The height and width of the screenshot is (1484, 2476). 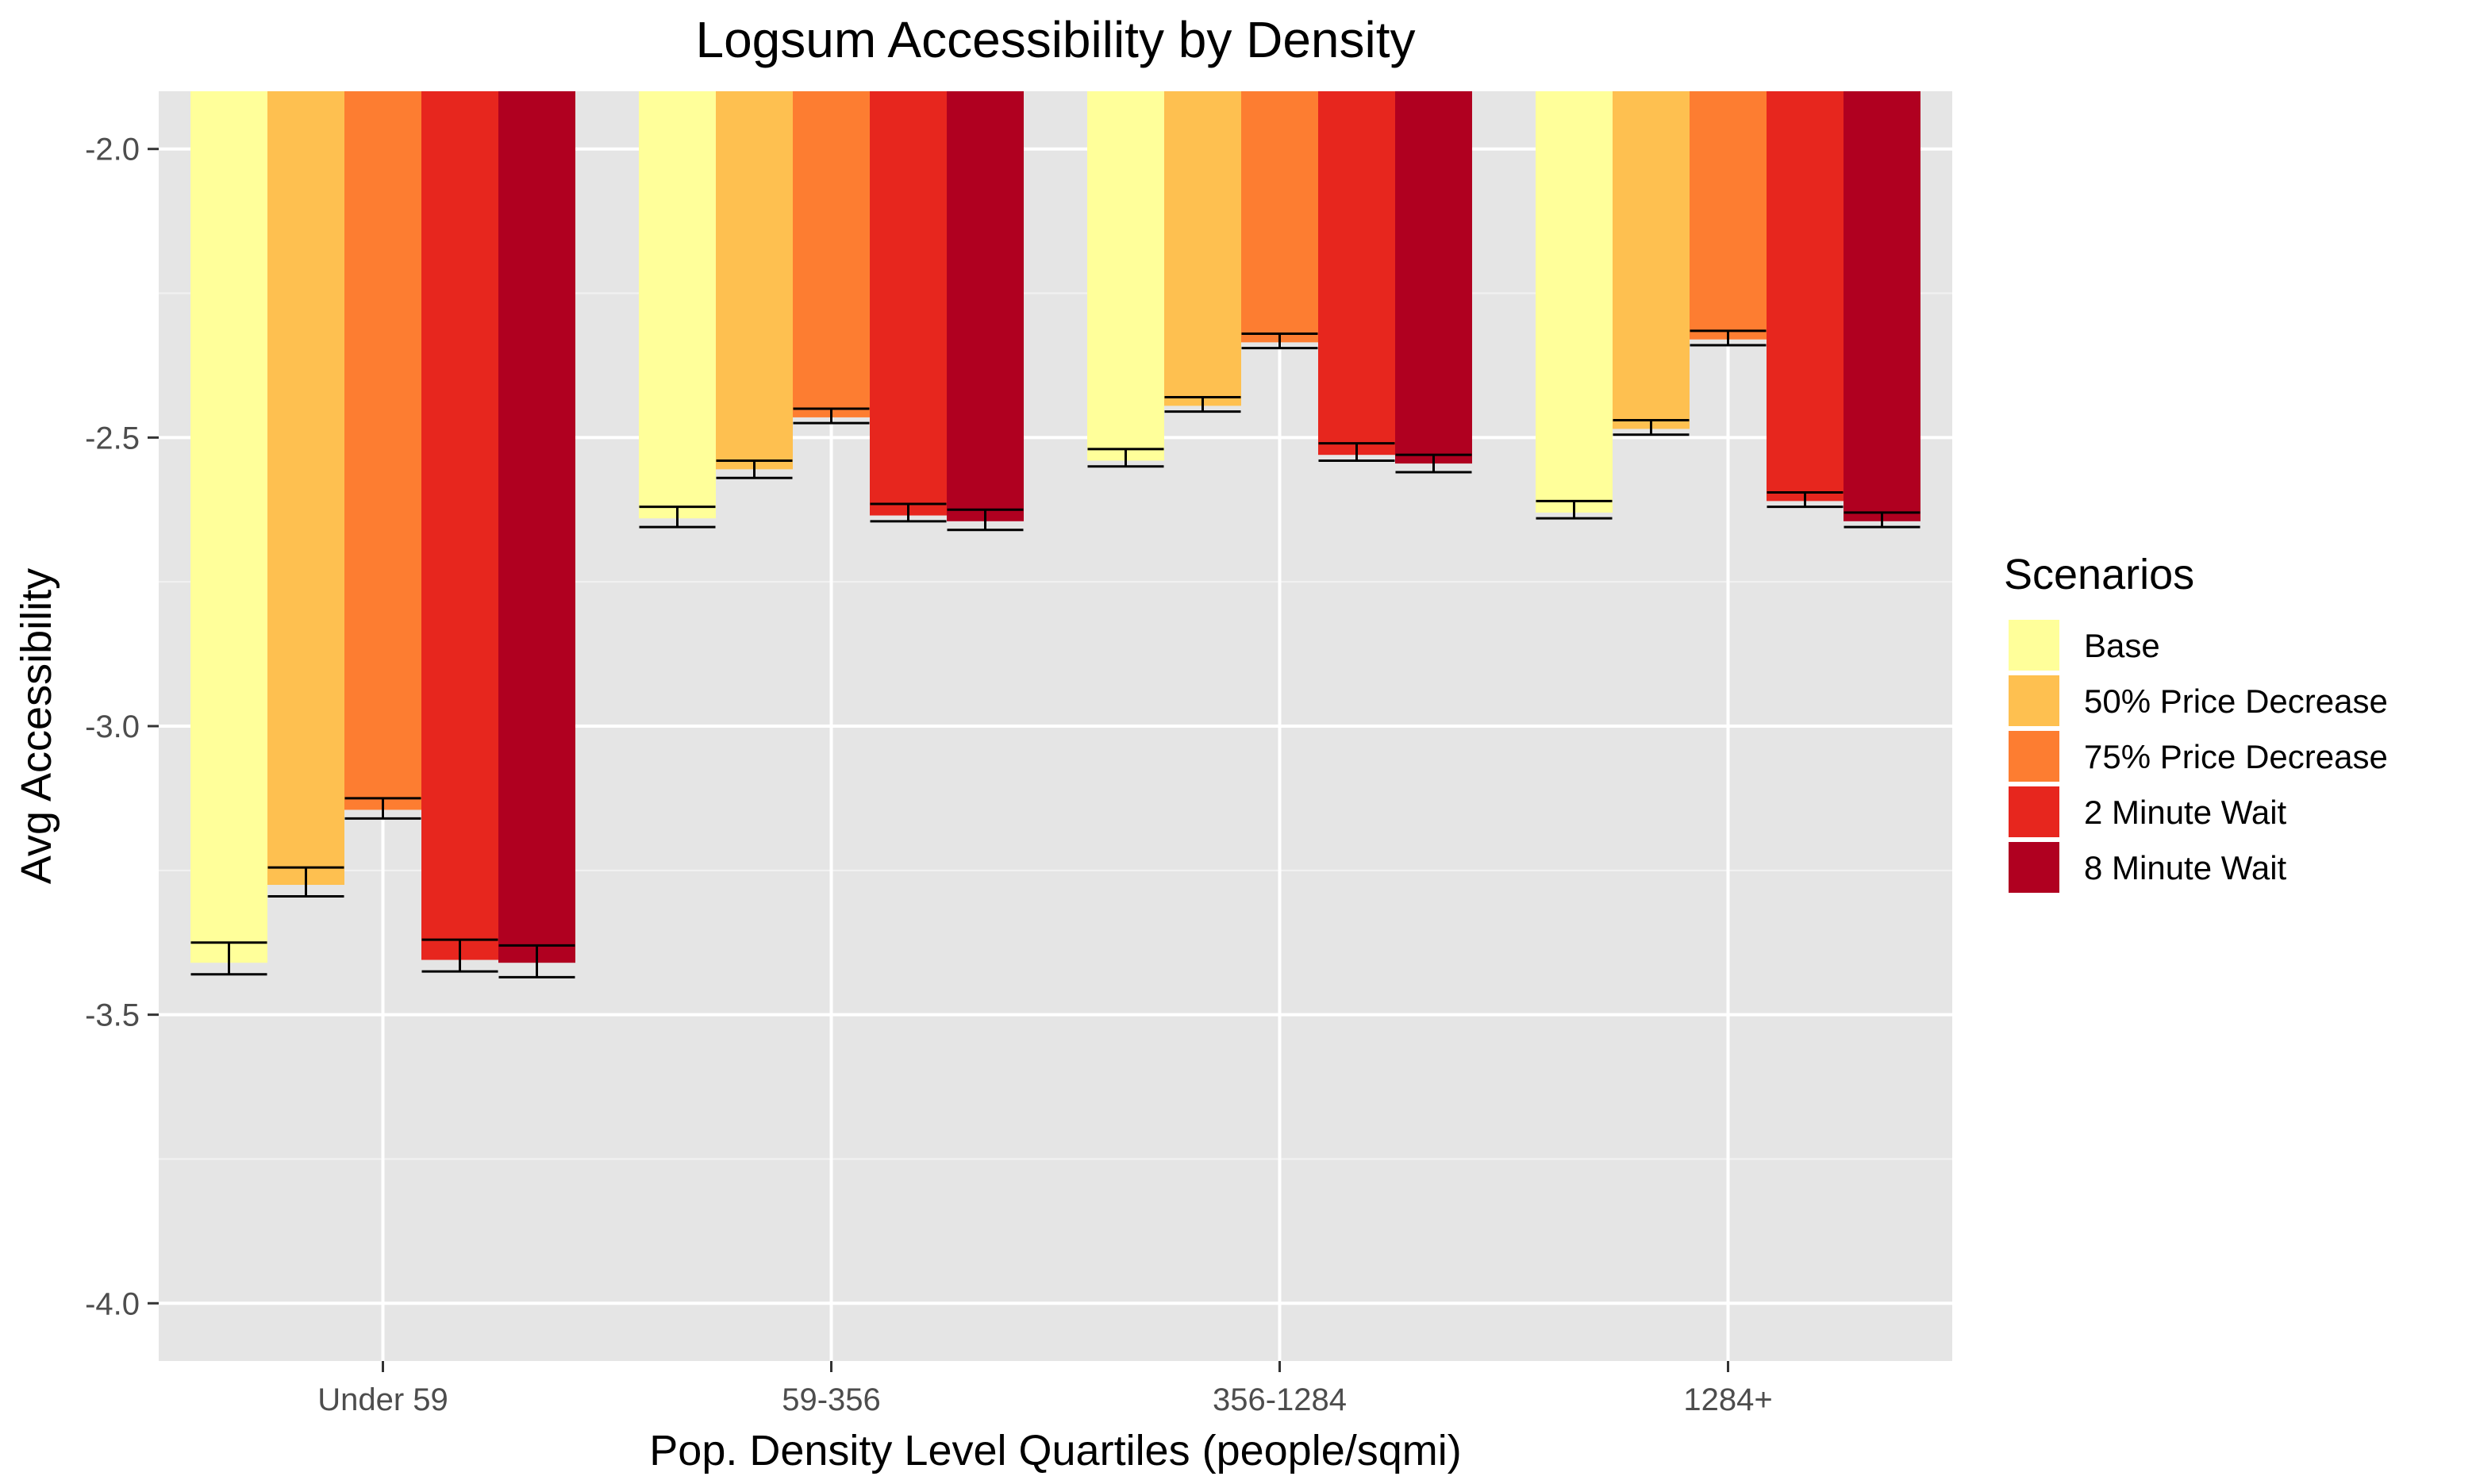 I want to click on x-tick-label: 1284+, so click(x=1727, y=1399).